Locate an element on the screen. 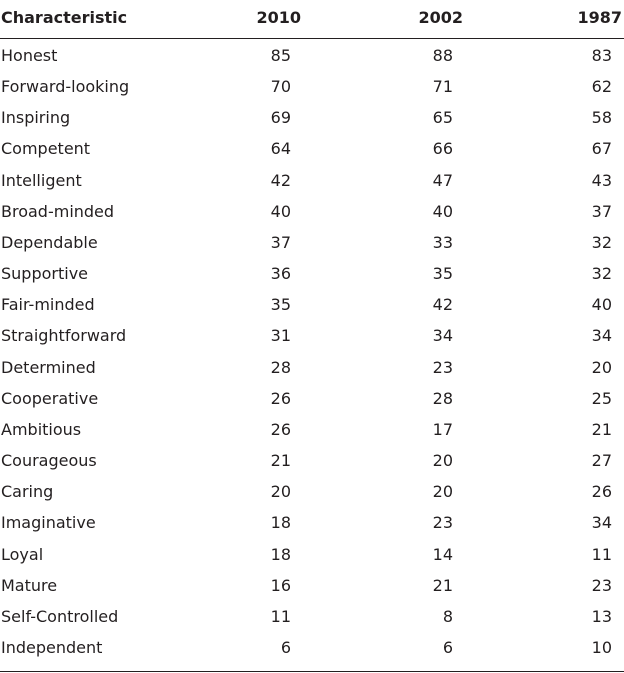 Image resolution: width=624 pixels, height=673 pixels. column-header: 2002 is located at coordinates (440, 17).